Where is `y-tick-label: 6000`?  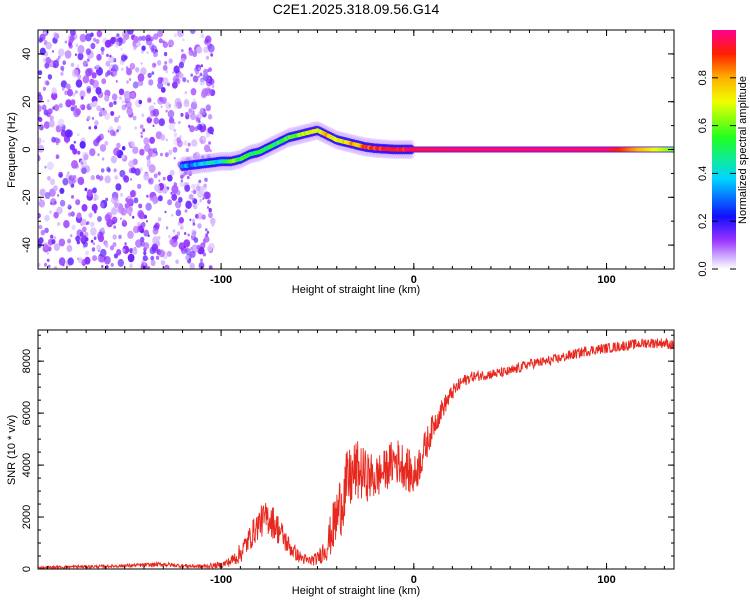 y-tick-label: 6000 is located at coordinates (27, 413).